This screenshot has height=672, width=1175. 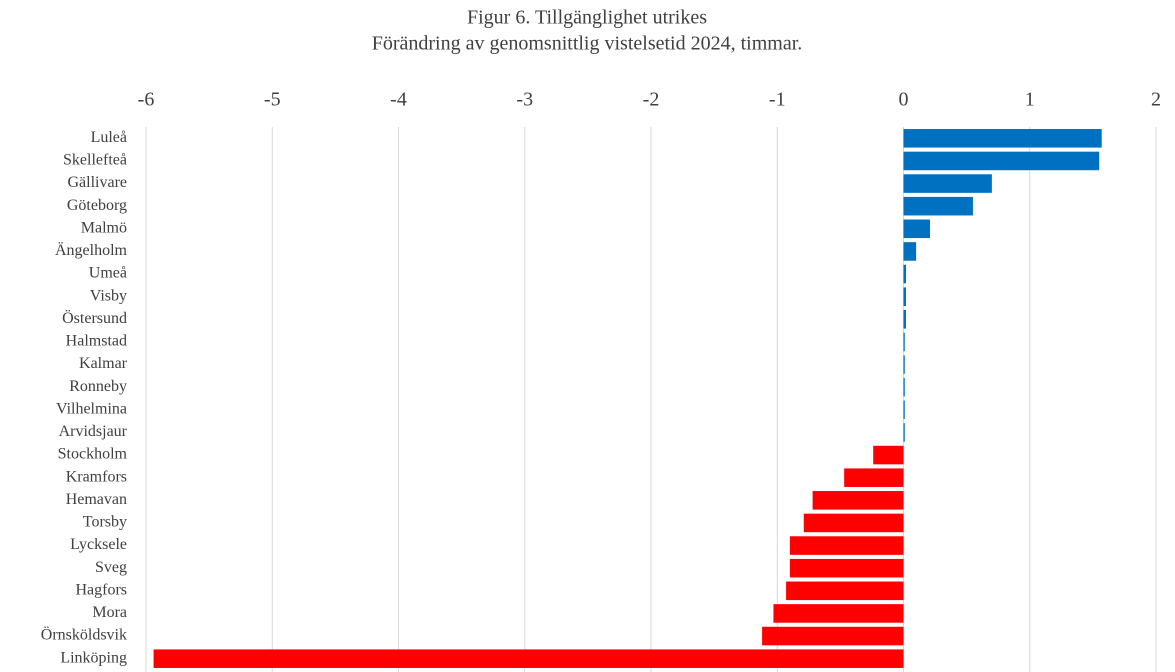 What do you see at coordinates (97, 205) in the screenshot?
I see `y-tick-label: Göteborg` at bounding box center [97, 205].